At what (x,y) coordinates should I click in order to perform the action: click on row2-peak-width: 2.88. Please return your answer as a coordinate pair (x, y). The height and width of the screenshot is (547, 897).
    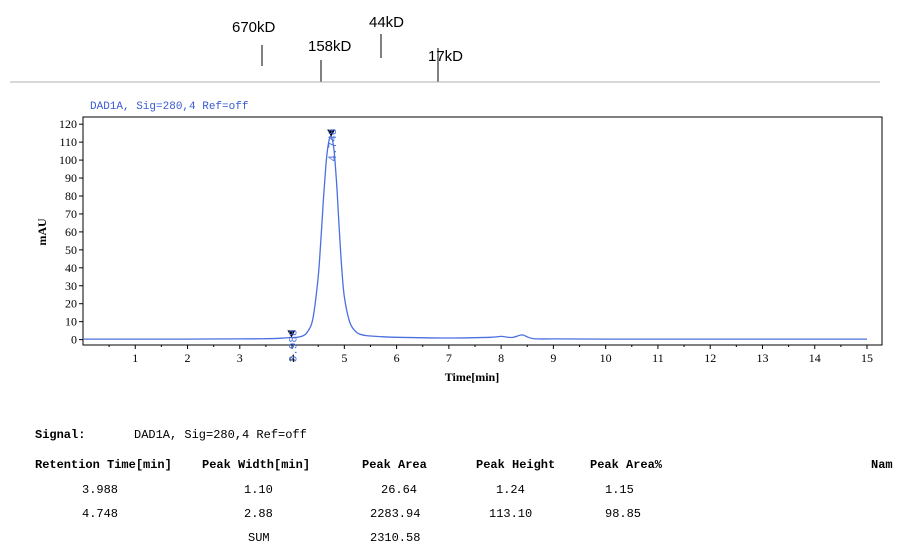
    Looking at the image, I should click on (258, 514).